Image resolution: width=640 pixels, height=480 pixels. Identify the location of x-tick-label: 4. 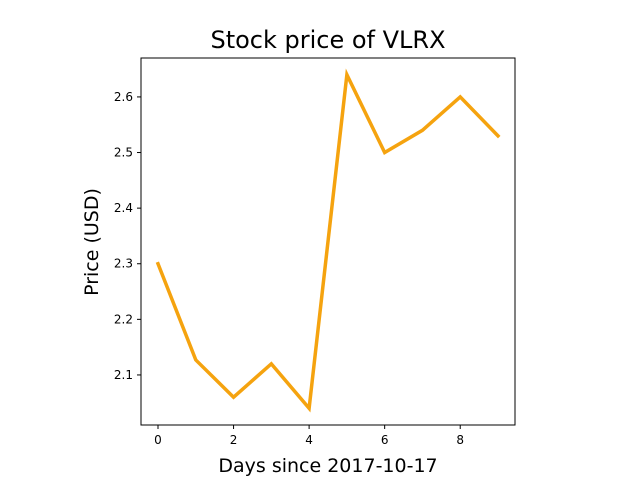
(309, 440).